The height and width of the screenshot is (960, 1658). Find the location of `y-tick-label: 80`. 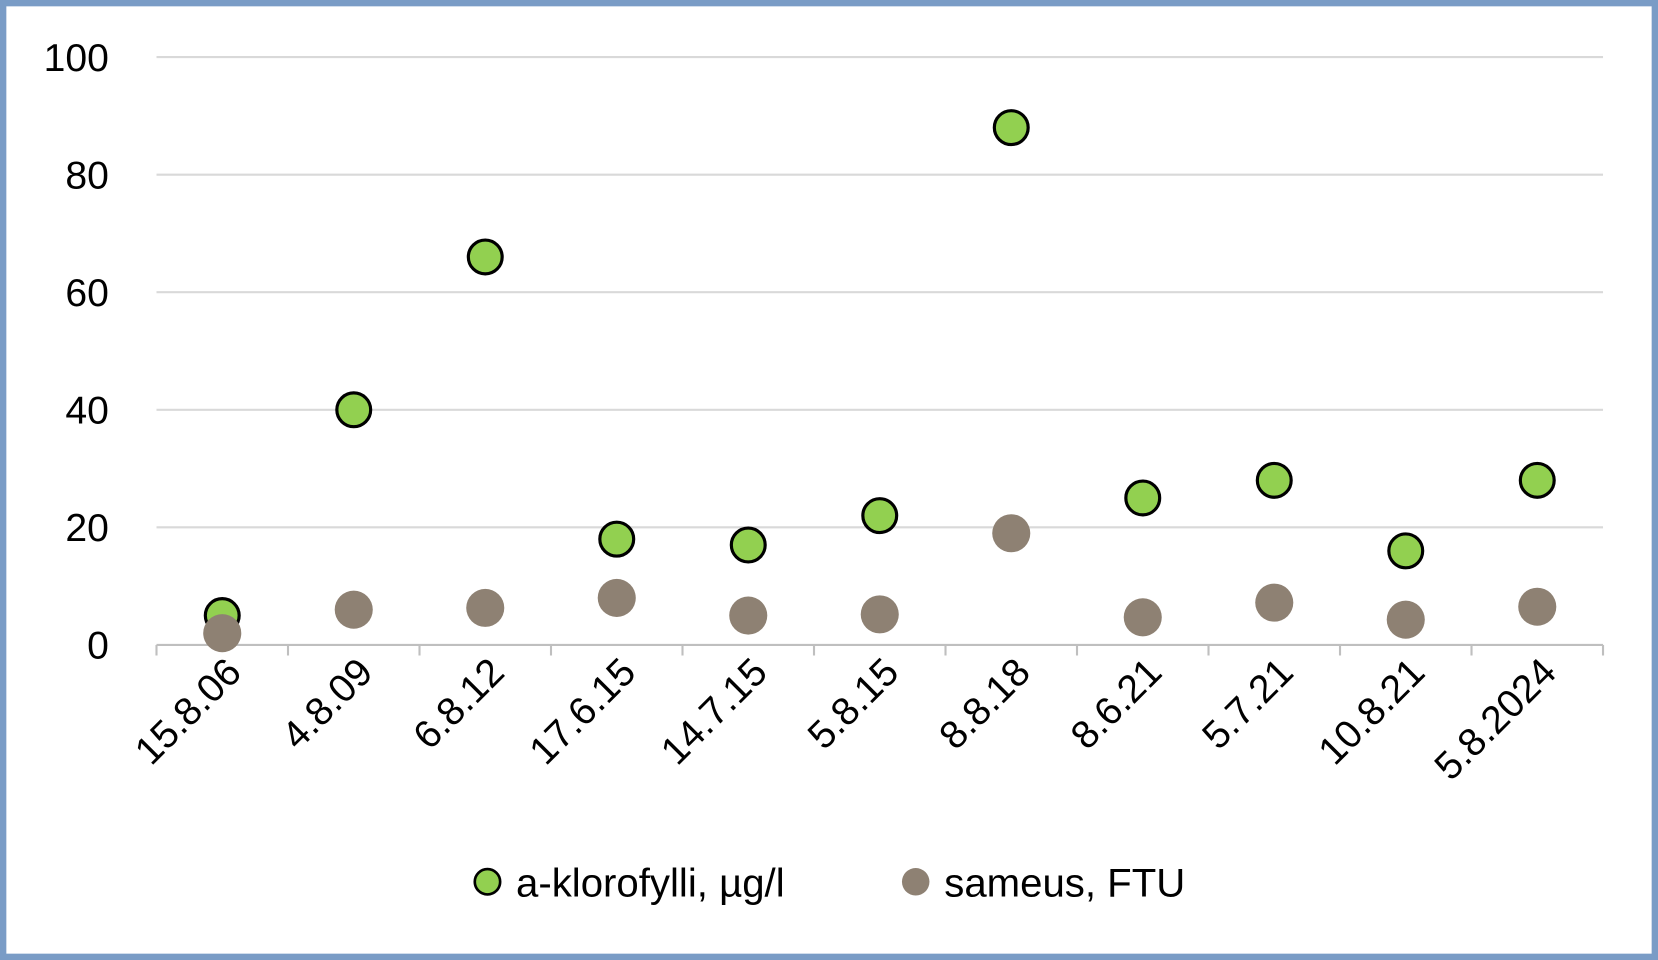

y-tick-label: 80 is located at coordinates (87, 175).